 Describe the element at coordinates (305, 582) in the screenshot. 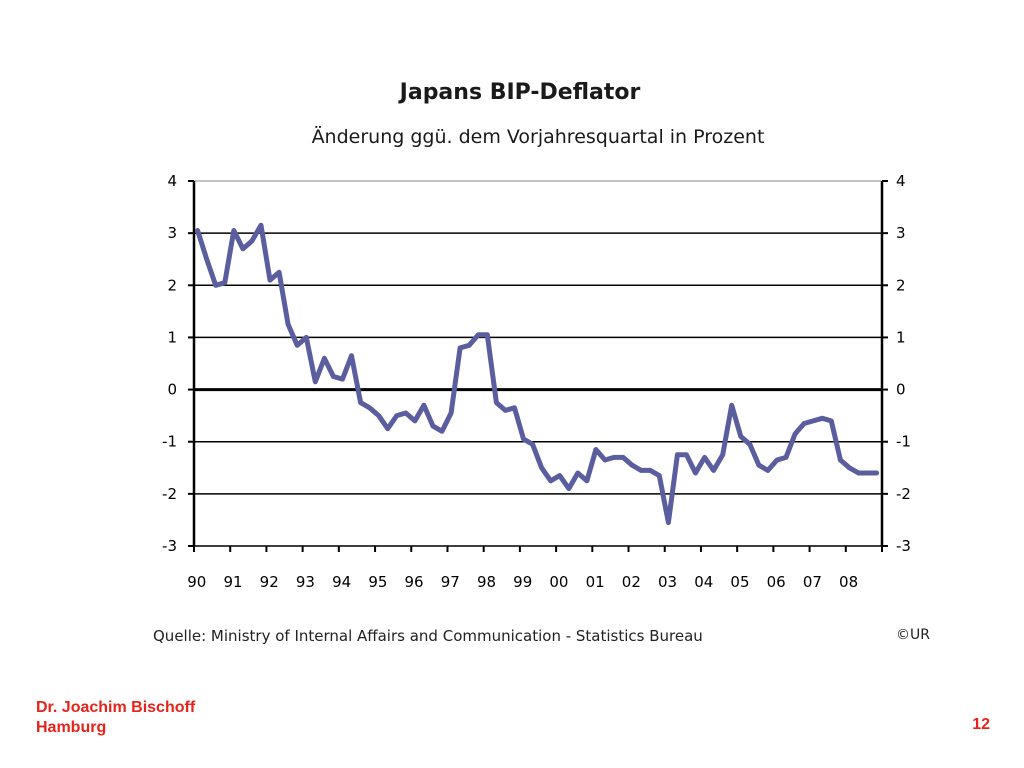

I see `x-tick-label: 93` at that location.